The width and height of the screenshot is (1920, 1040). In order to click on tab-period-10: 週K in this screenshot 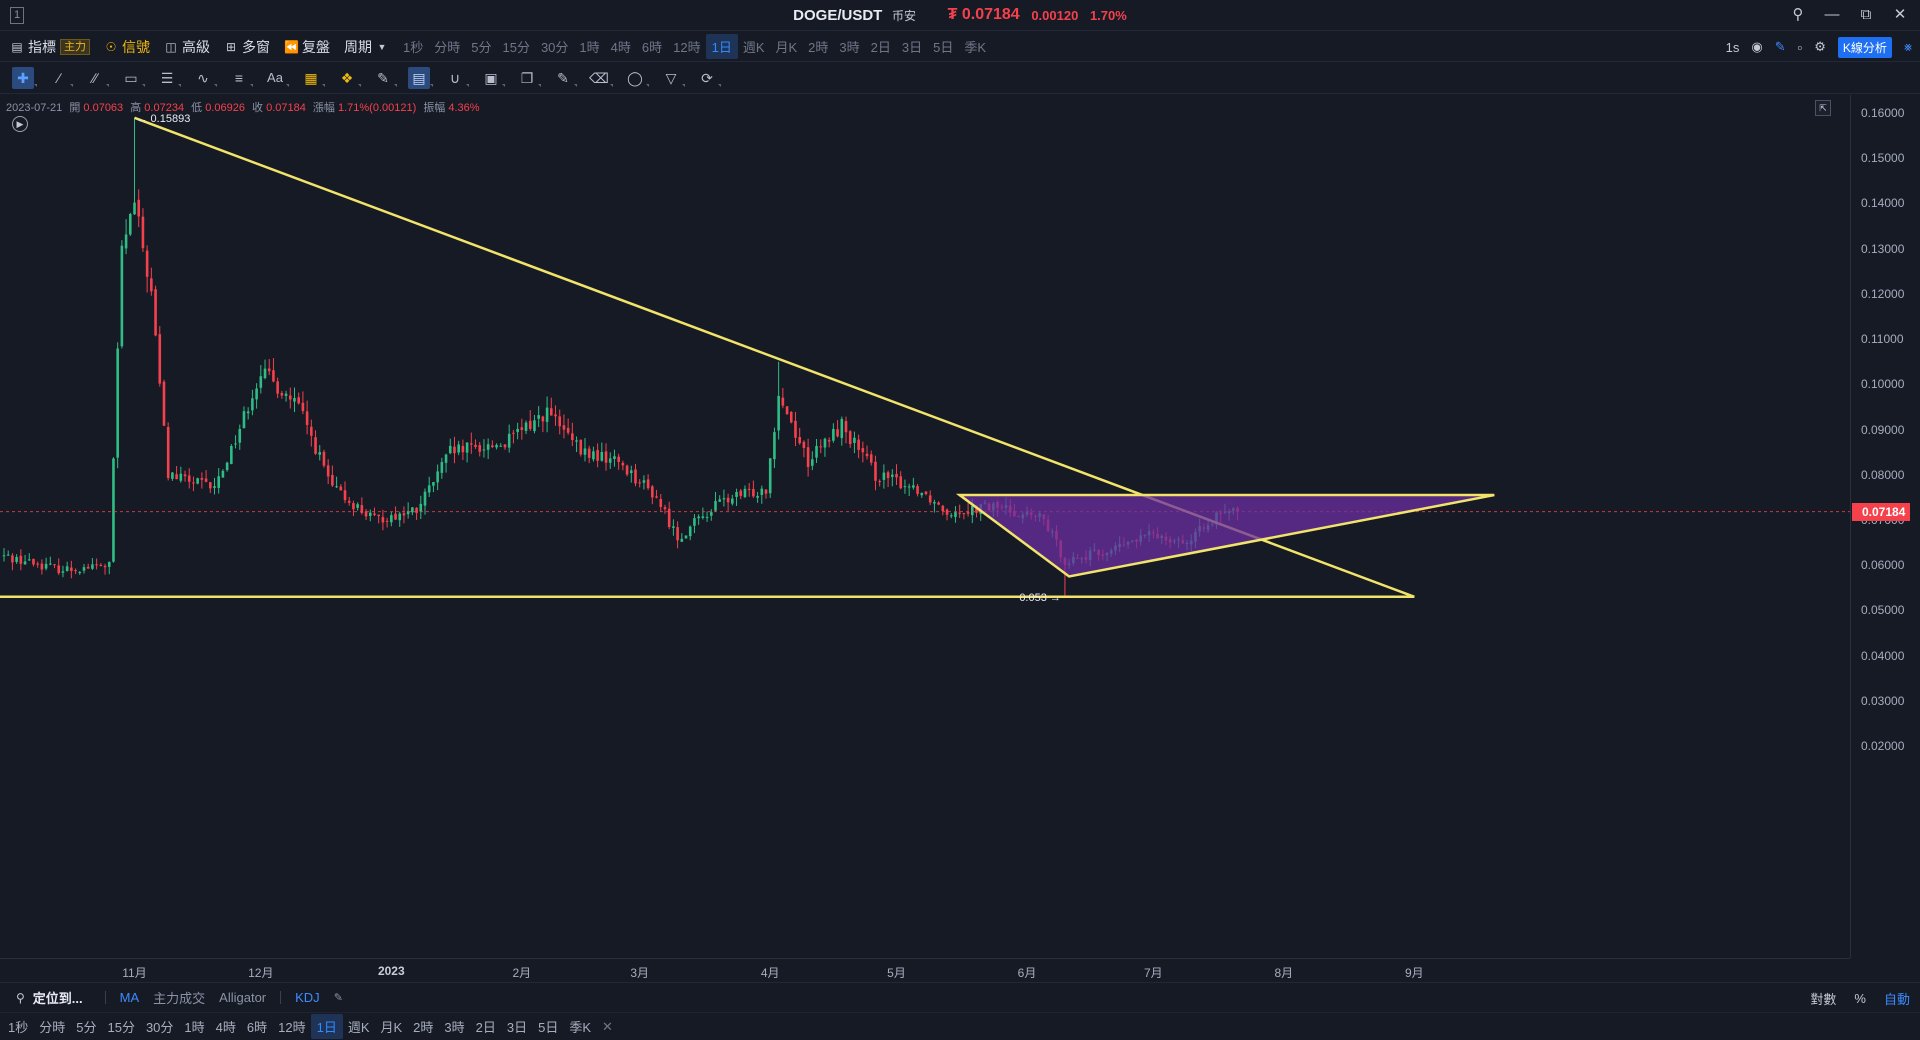, I will do `click(753, 47)`.